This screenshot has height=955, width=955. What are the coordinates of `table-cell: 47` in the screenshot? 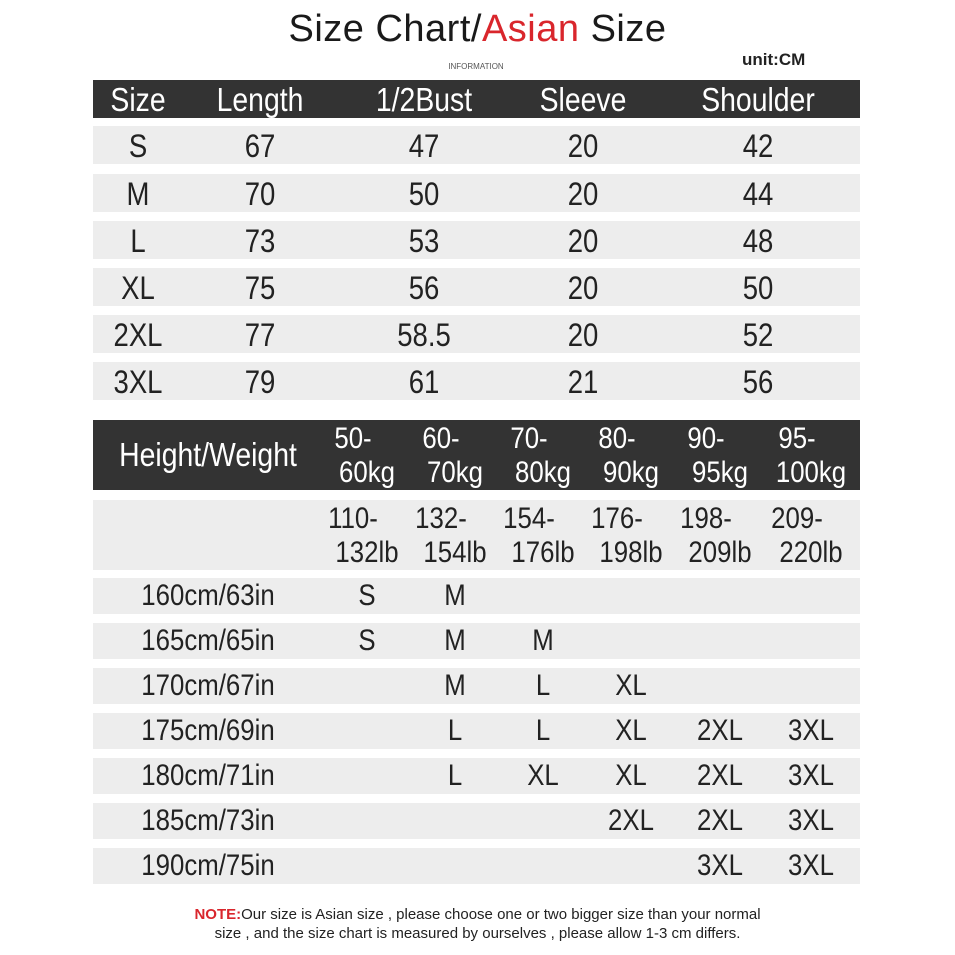 It's located at (424, 146).